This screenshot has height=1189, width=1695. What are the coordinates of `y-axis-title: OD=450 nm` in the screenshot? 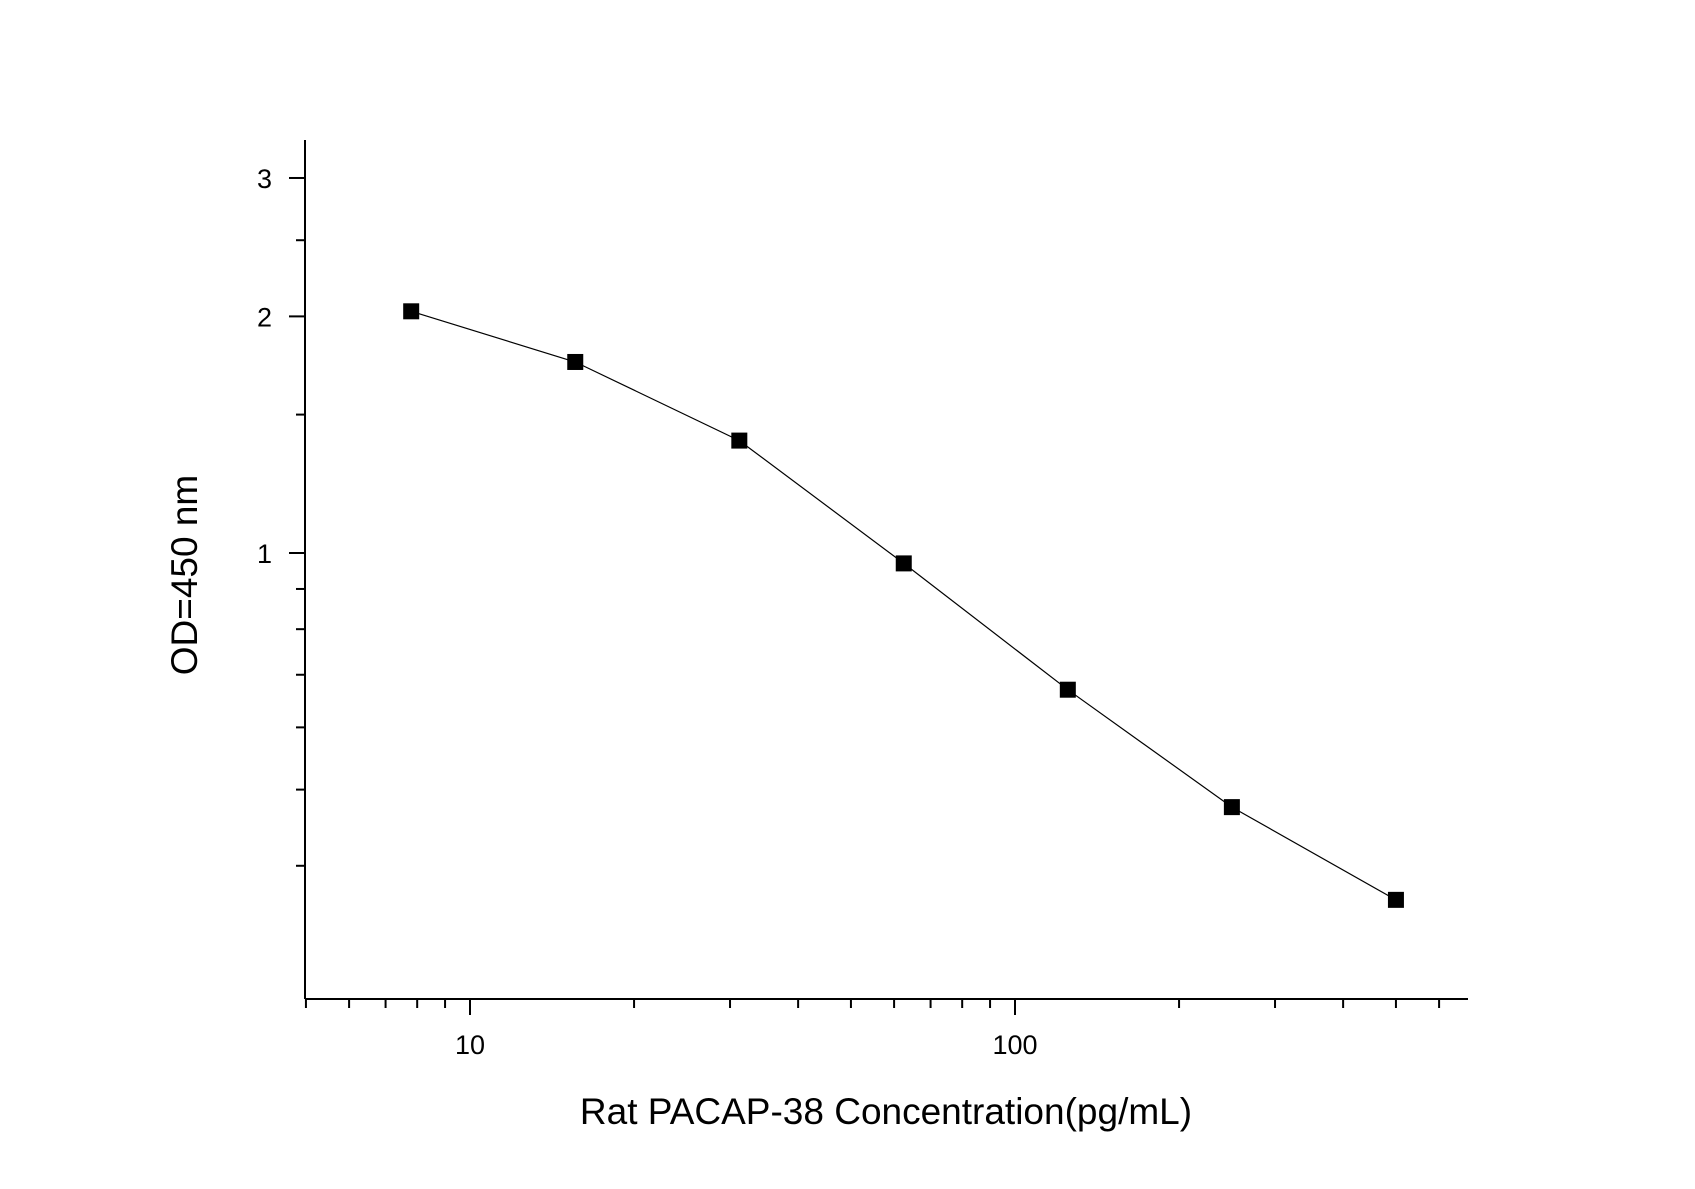 It's located at (184, 575).